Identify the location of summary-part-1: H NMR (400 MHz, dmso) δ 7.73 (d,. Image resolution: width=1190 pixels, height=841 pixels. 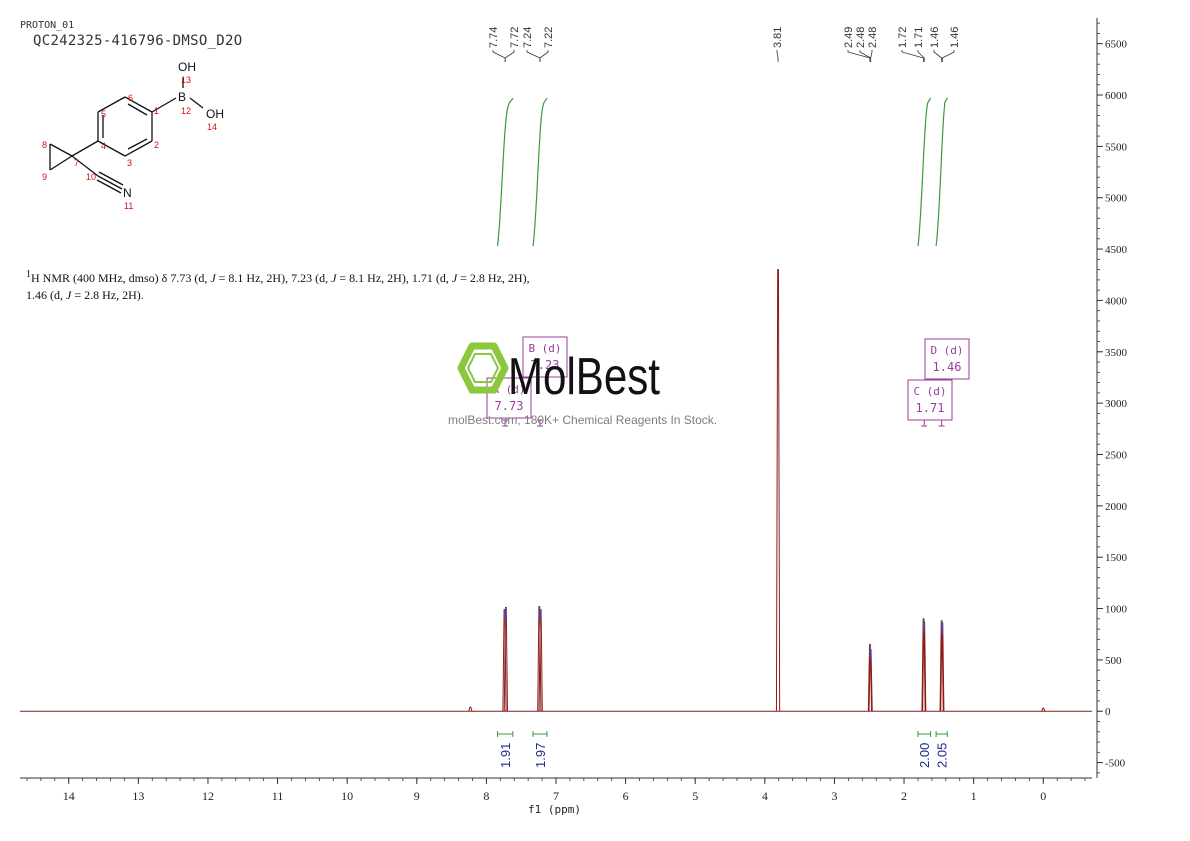
(121, 278).